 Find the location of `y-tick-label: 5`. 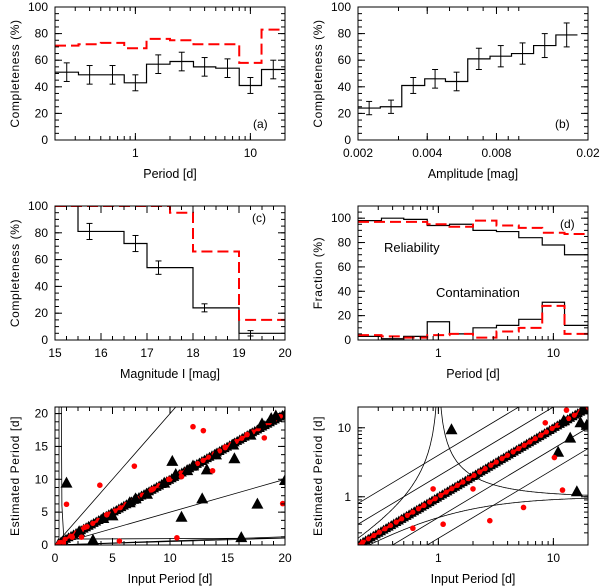

y-tick-label: 5 is located at coordinates (44, 512).